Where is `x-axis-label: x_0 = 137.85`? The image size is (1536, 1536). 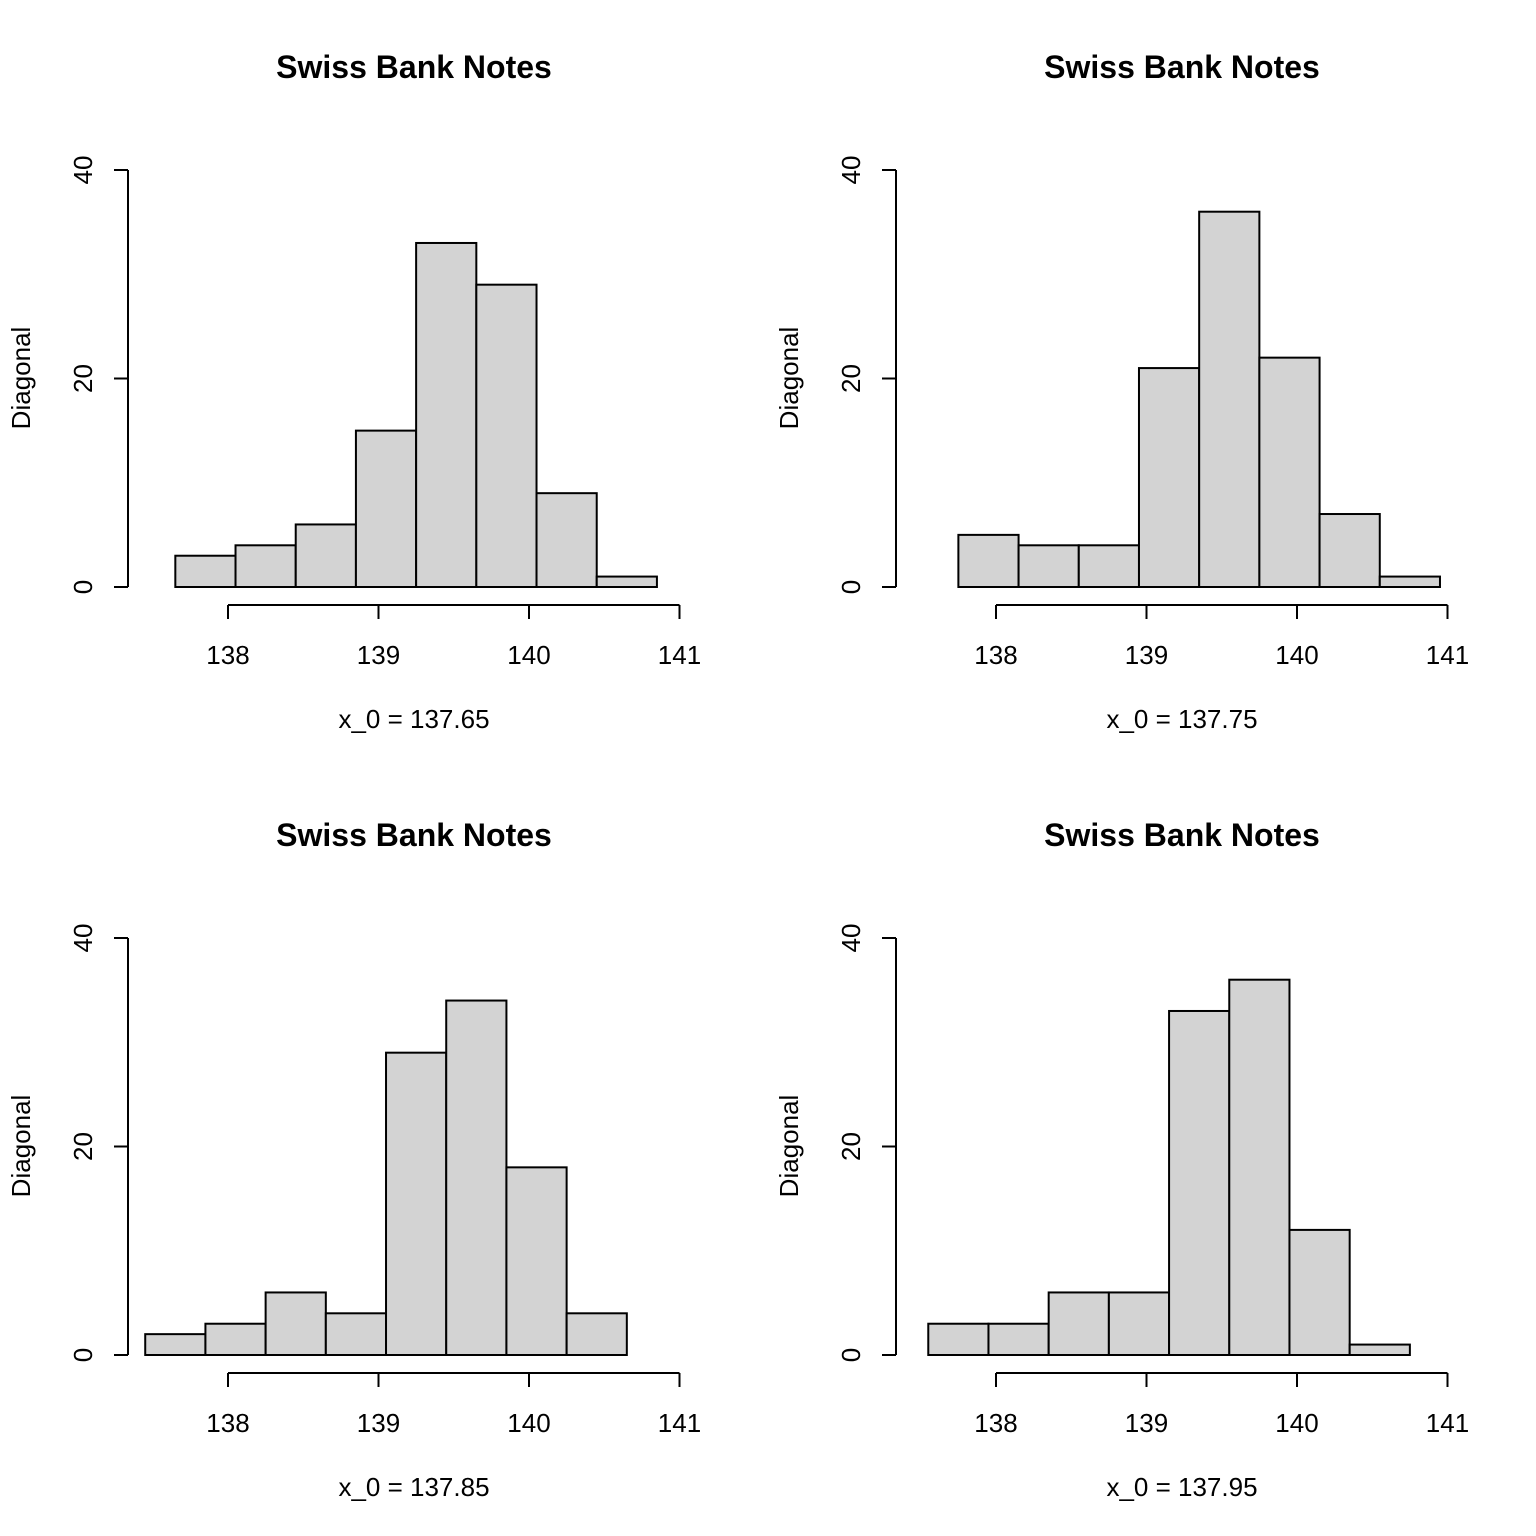
x-axis-label: x_0 = 137.85 is located at coordinates (413, 1487).